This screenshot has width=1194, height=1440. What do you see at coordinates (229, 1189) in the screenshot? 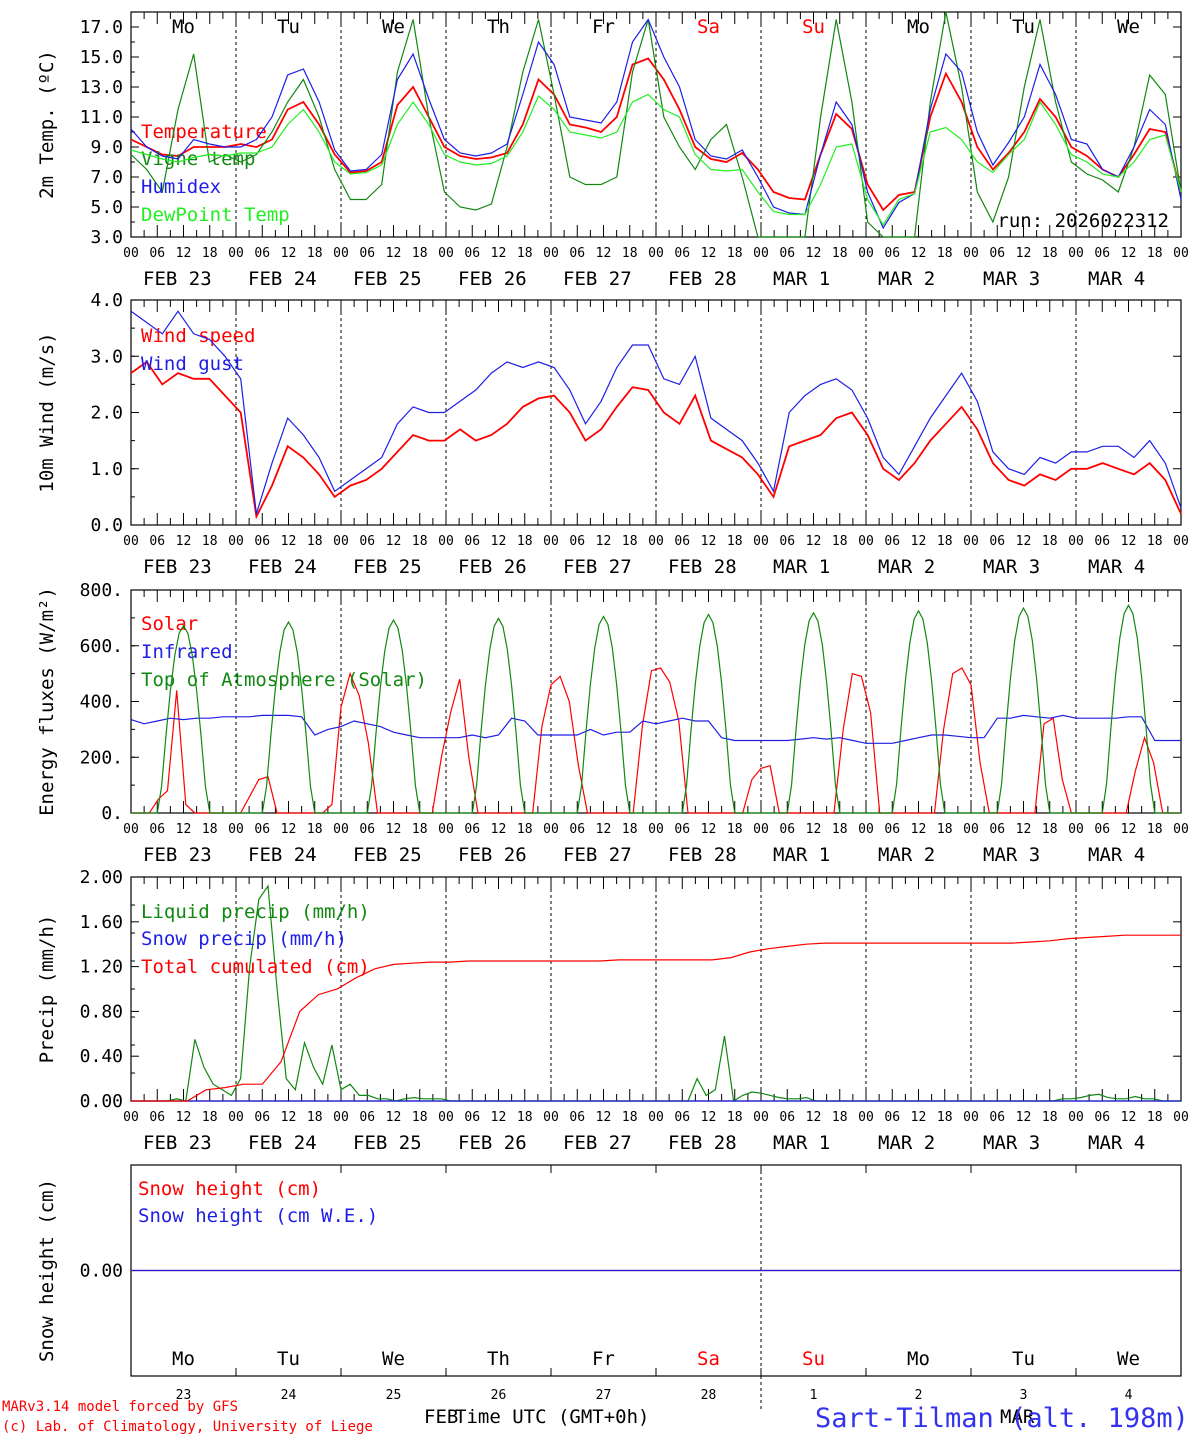
I see `legend-entry: Snow height (cm)` at bounding box center [229, 1189].